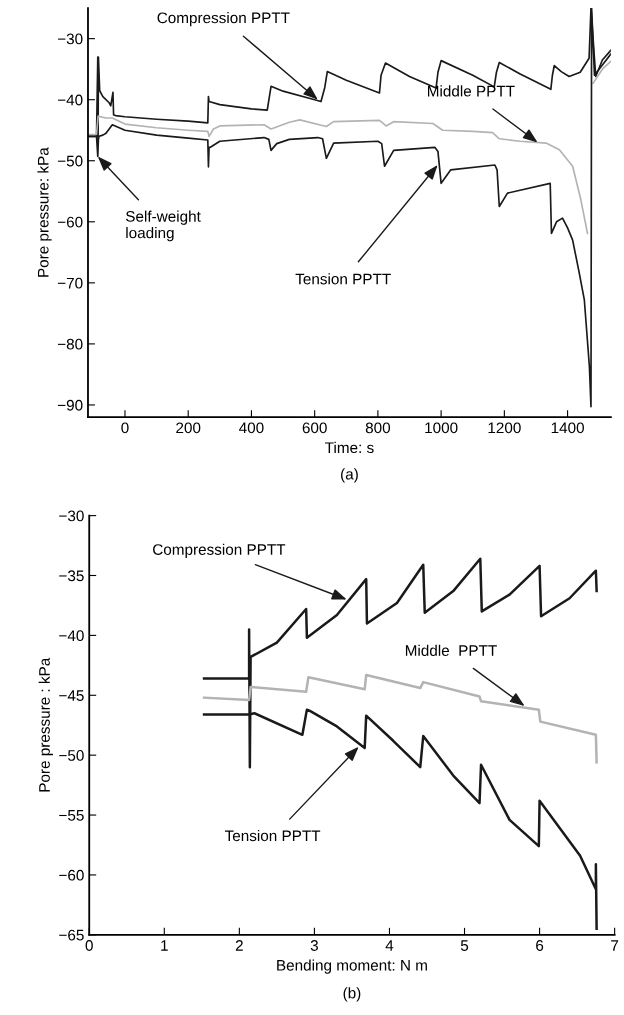 The width and height of the screenshot is (624, 1015). Describe the element at coordinates (615, 945) in the screenshot. I see `x-tick-label: 7` at that location.